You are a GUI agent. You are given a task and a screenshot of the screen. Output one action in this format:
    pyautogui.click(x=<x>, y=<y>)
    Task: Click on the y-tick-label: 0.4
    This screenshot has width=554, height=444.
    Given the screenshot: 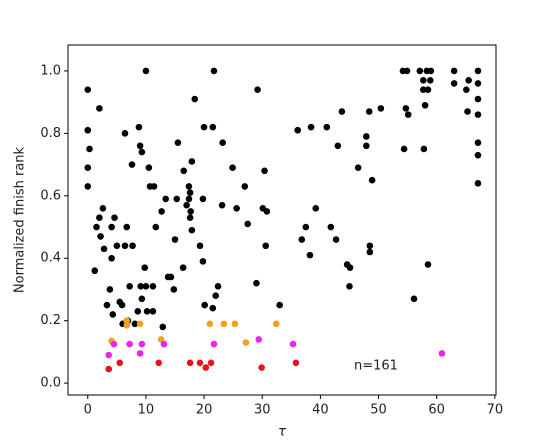 What is the action you would take?
    pyautogui.click(x=50, y=258)
    